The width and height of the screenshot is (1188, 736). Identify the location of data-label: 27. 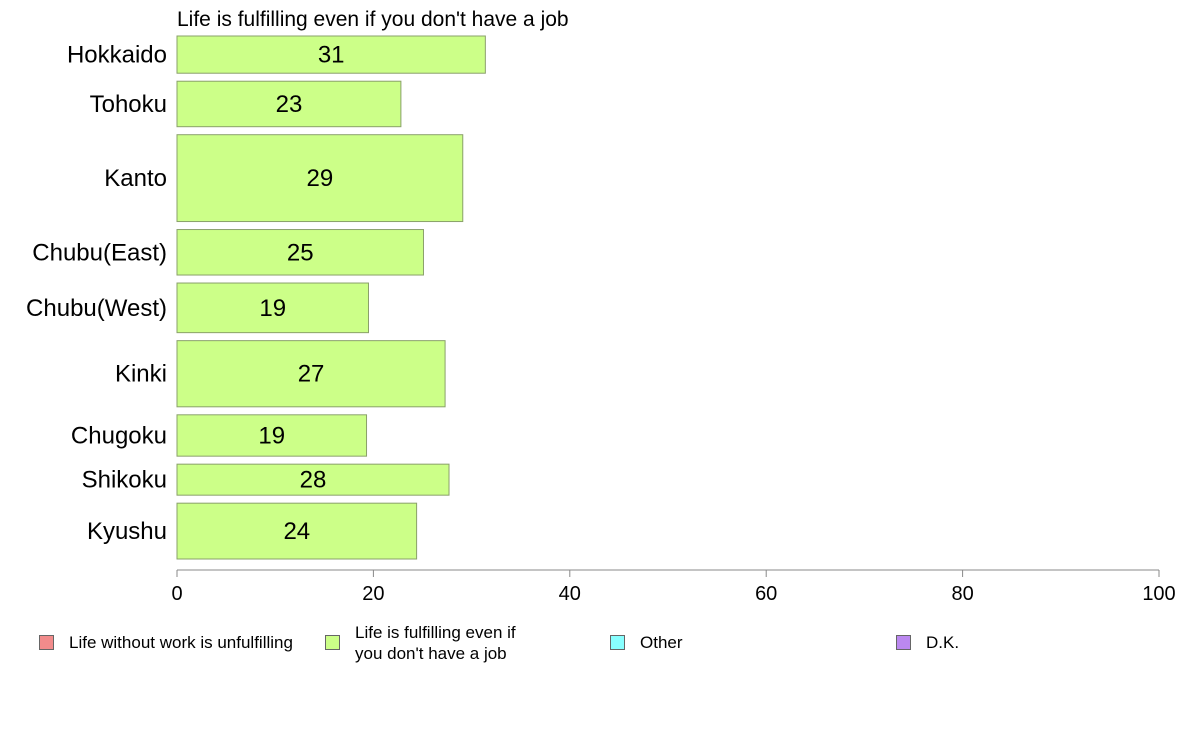
(311, 374).